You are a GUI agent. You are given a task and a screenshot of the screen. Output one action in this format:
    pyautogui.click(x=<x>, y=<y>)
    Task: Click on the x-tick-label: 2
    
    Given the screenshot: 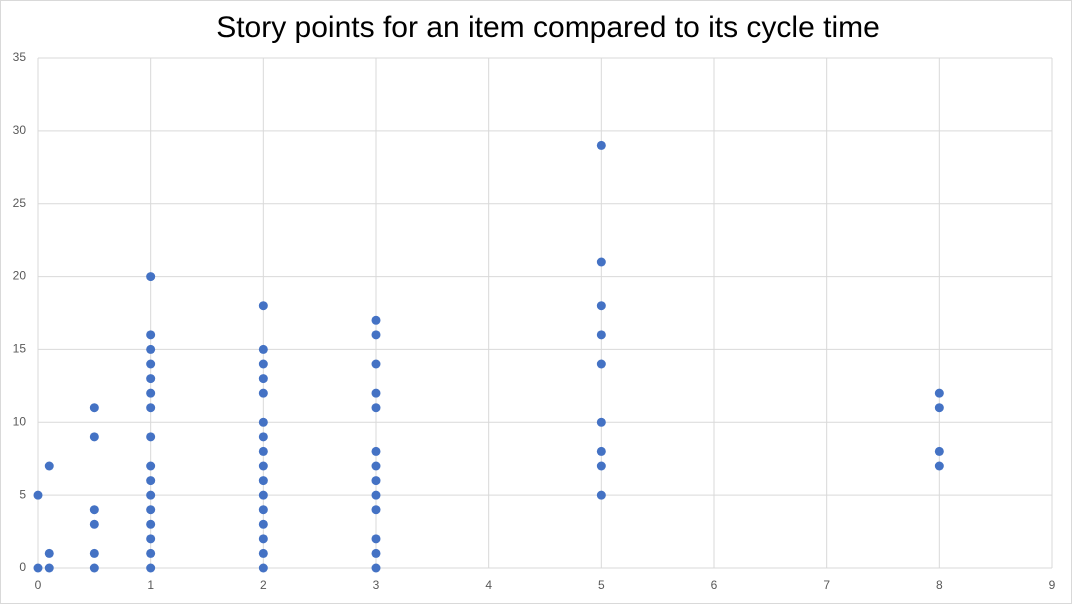 What is the action you would take?
    pyautogui.click(x=263, y=585)
    